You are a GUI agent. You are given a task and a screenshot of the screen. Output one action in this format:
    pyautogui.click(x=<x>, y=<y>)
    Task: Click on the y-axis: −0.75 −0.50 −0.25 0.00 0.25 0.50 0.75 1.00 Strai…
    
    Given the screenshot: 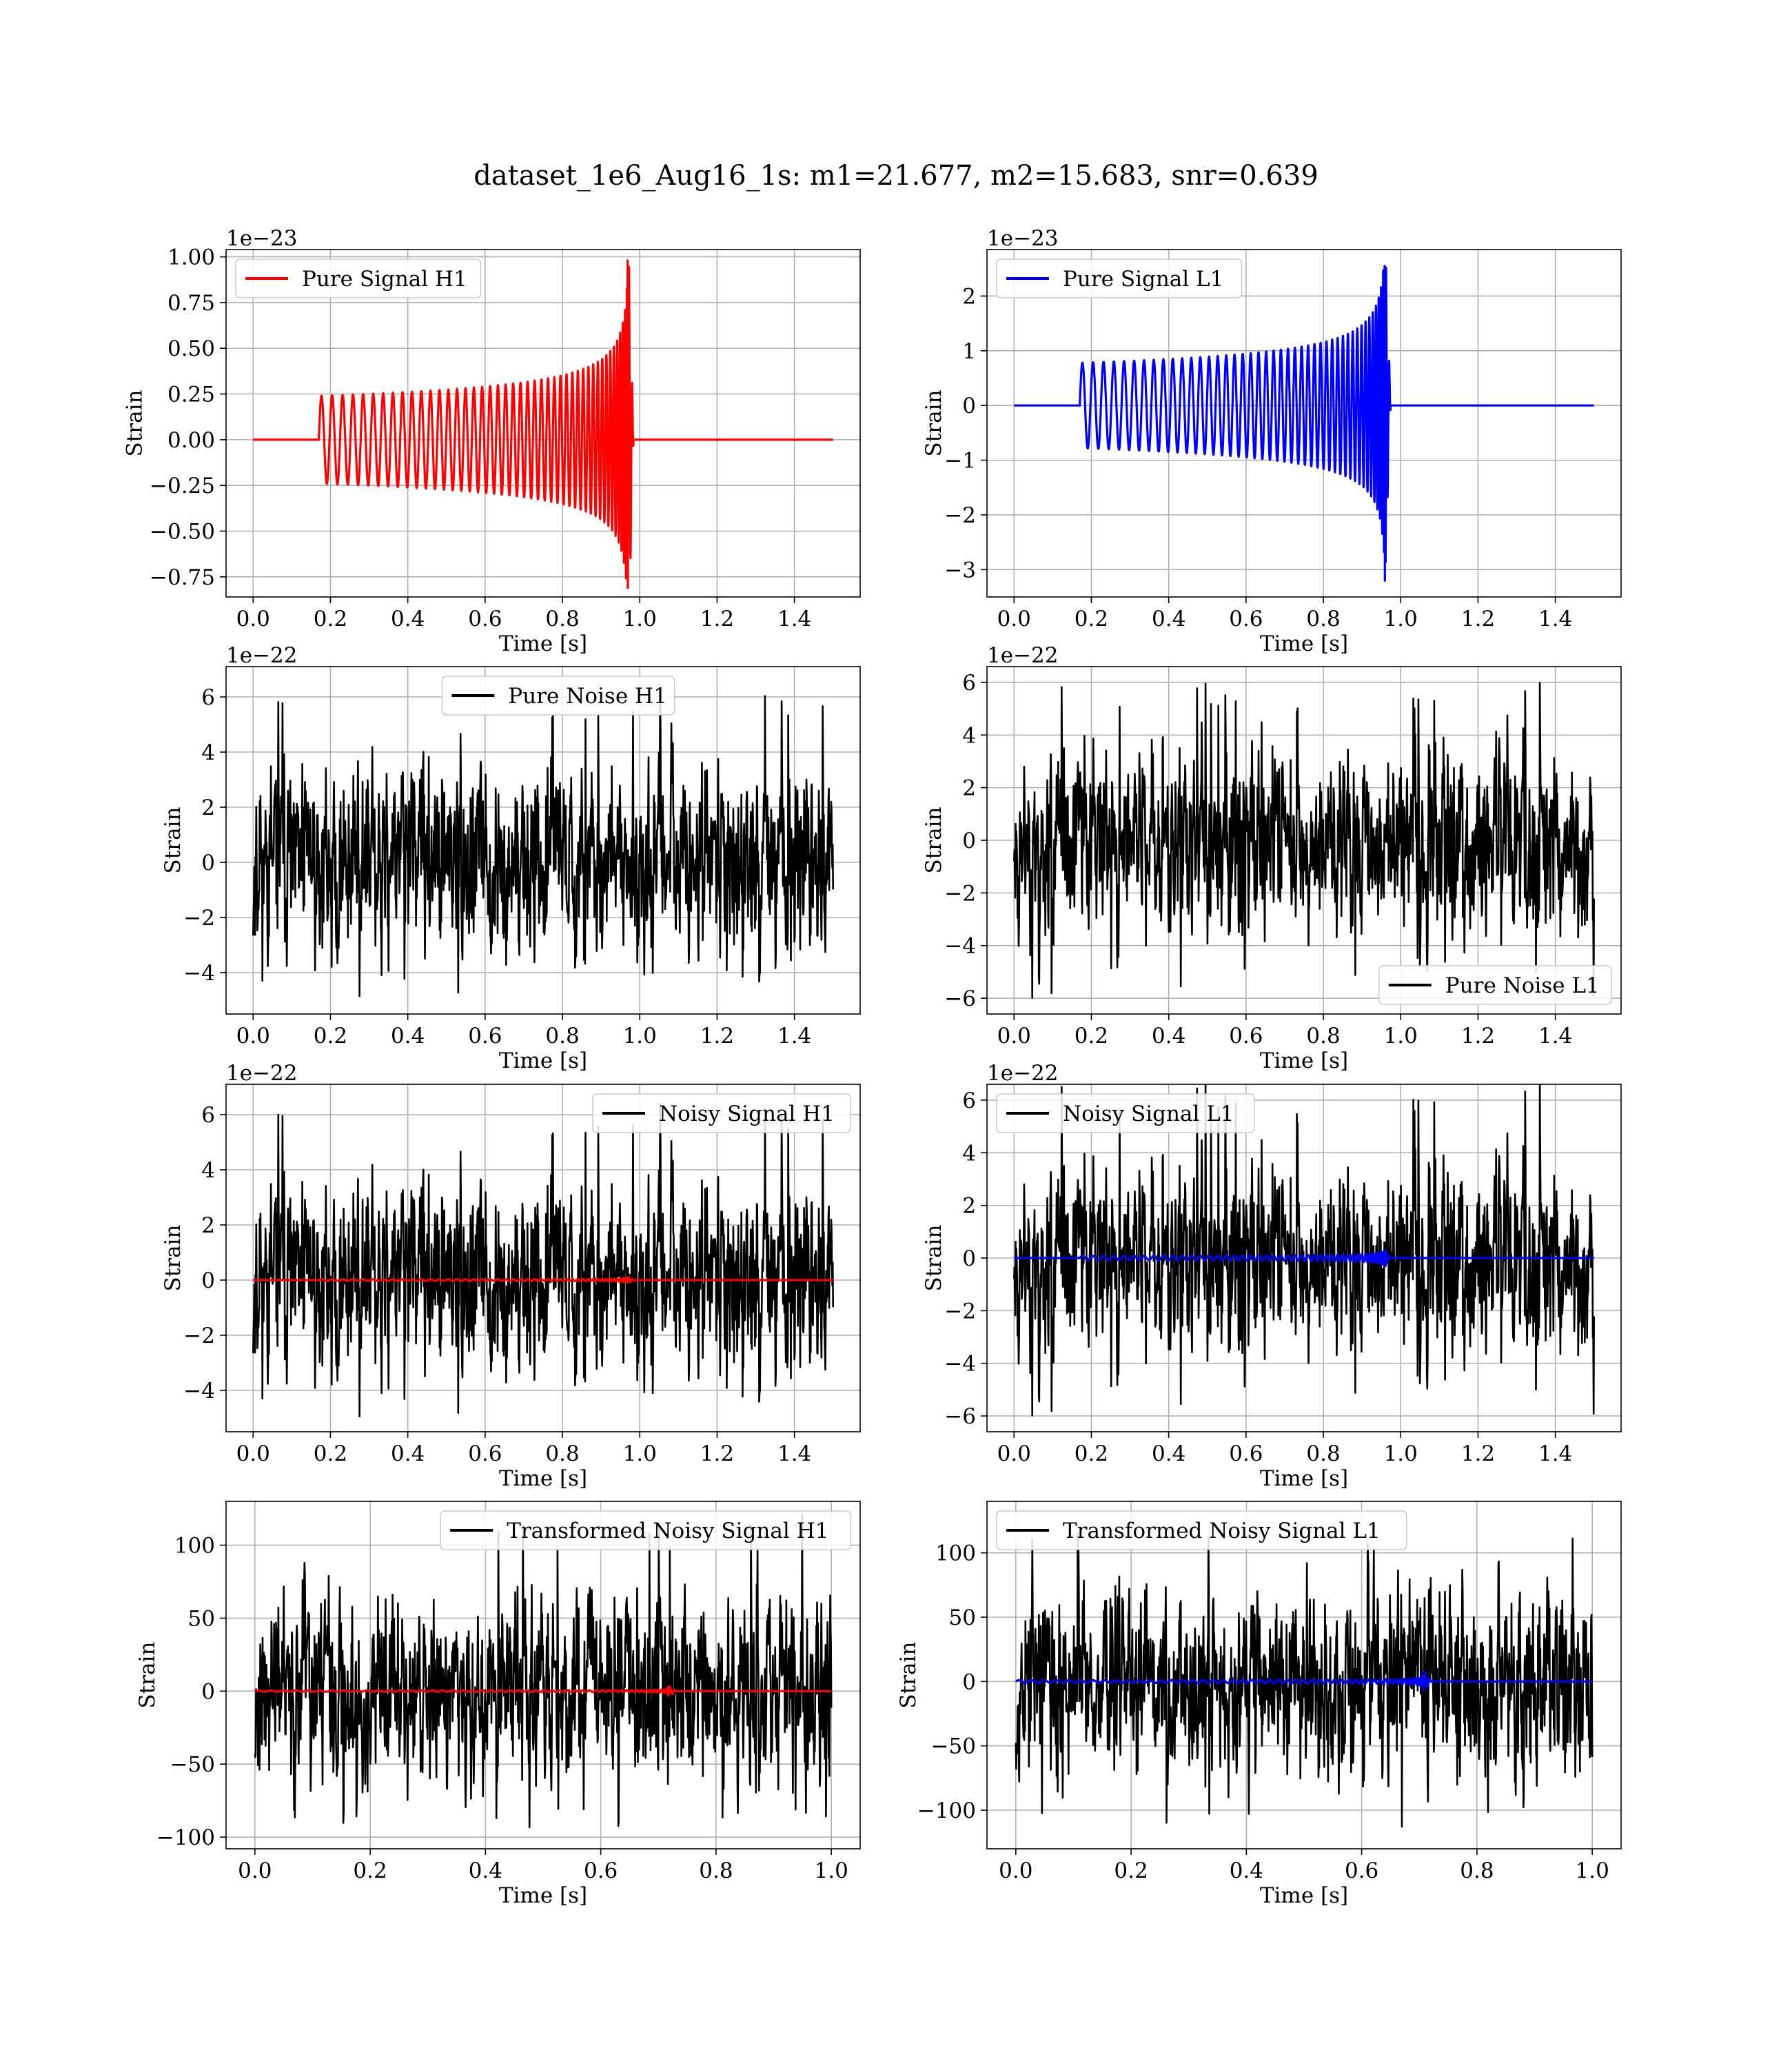 What is the action you would take?
    pyautogui.click(x=174, y=417)
    